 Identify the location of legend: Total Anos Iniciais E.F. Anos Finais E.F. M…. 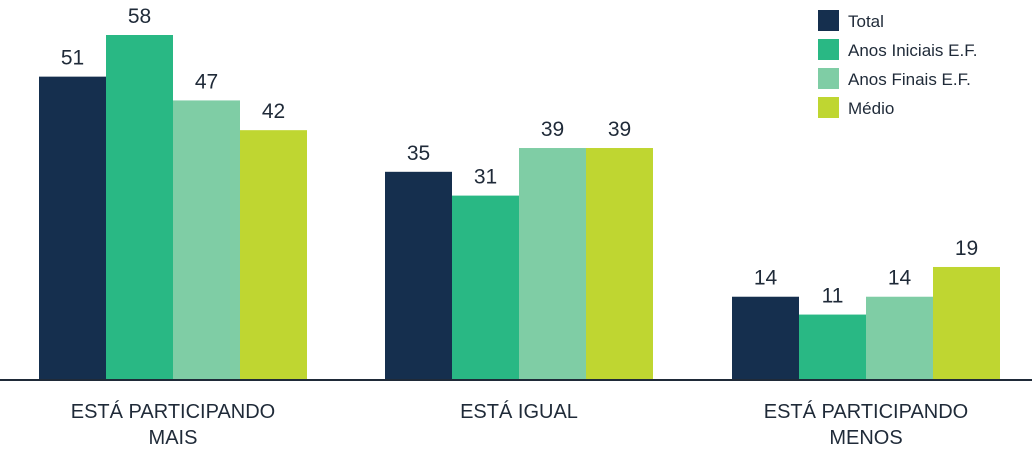
(897, 64).